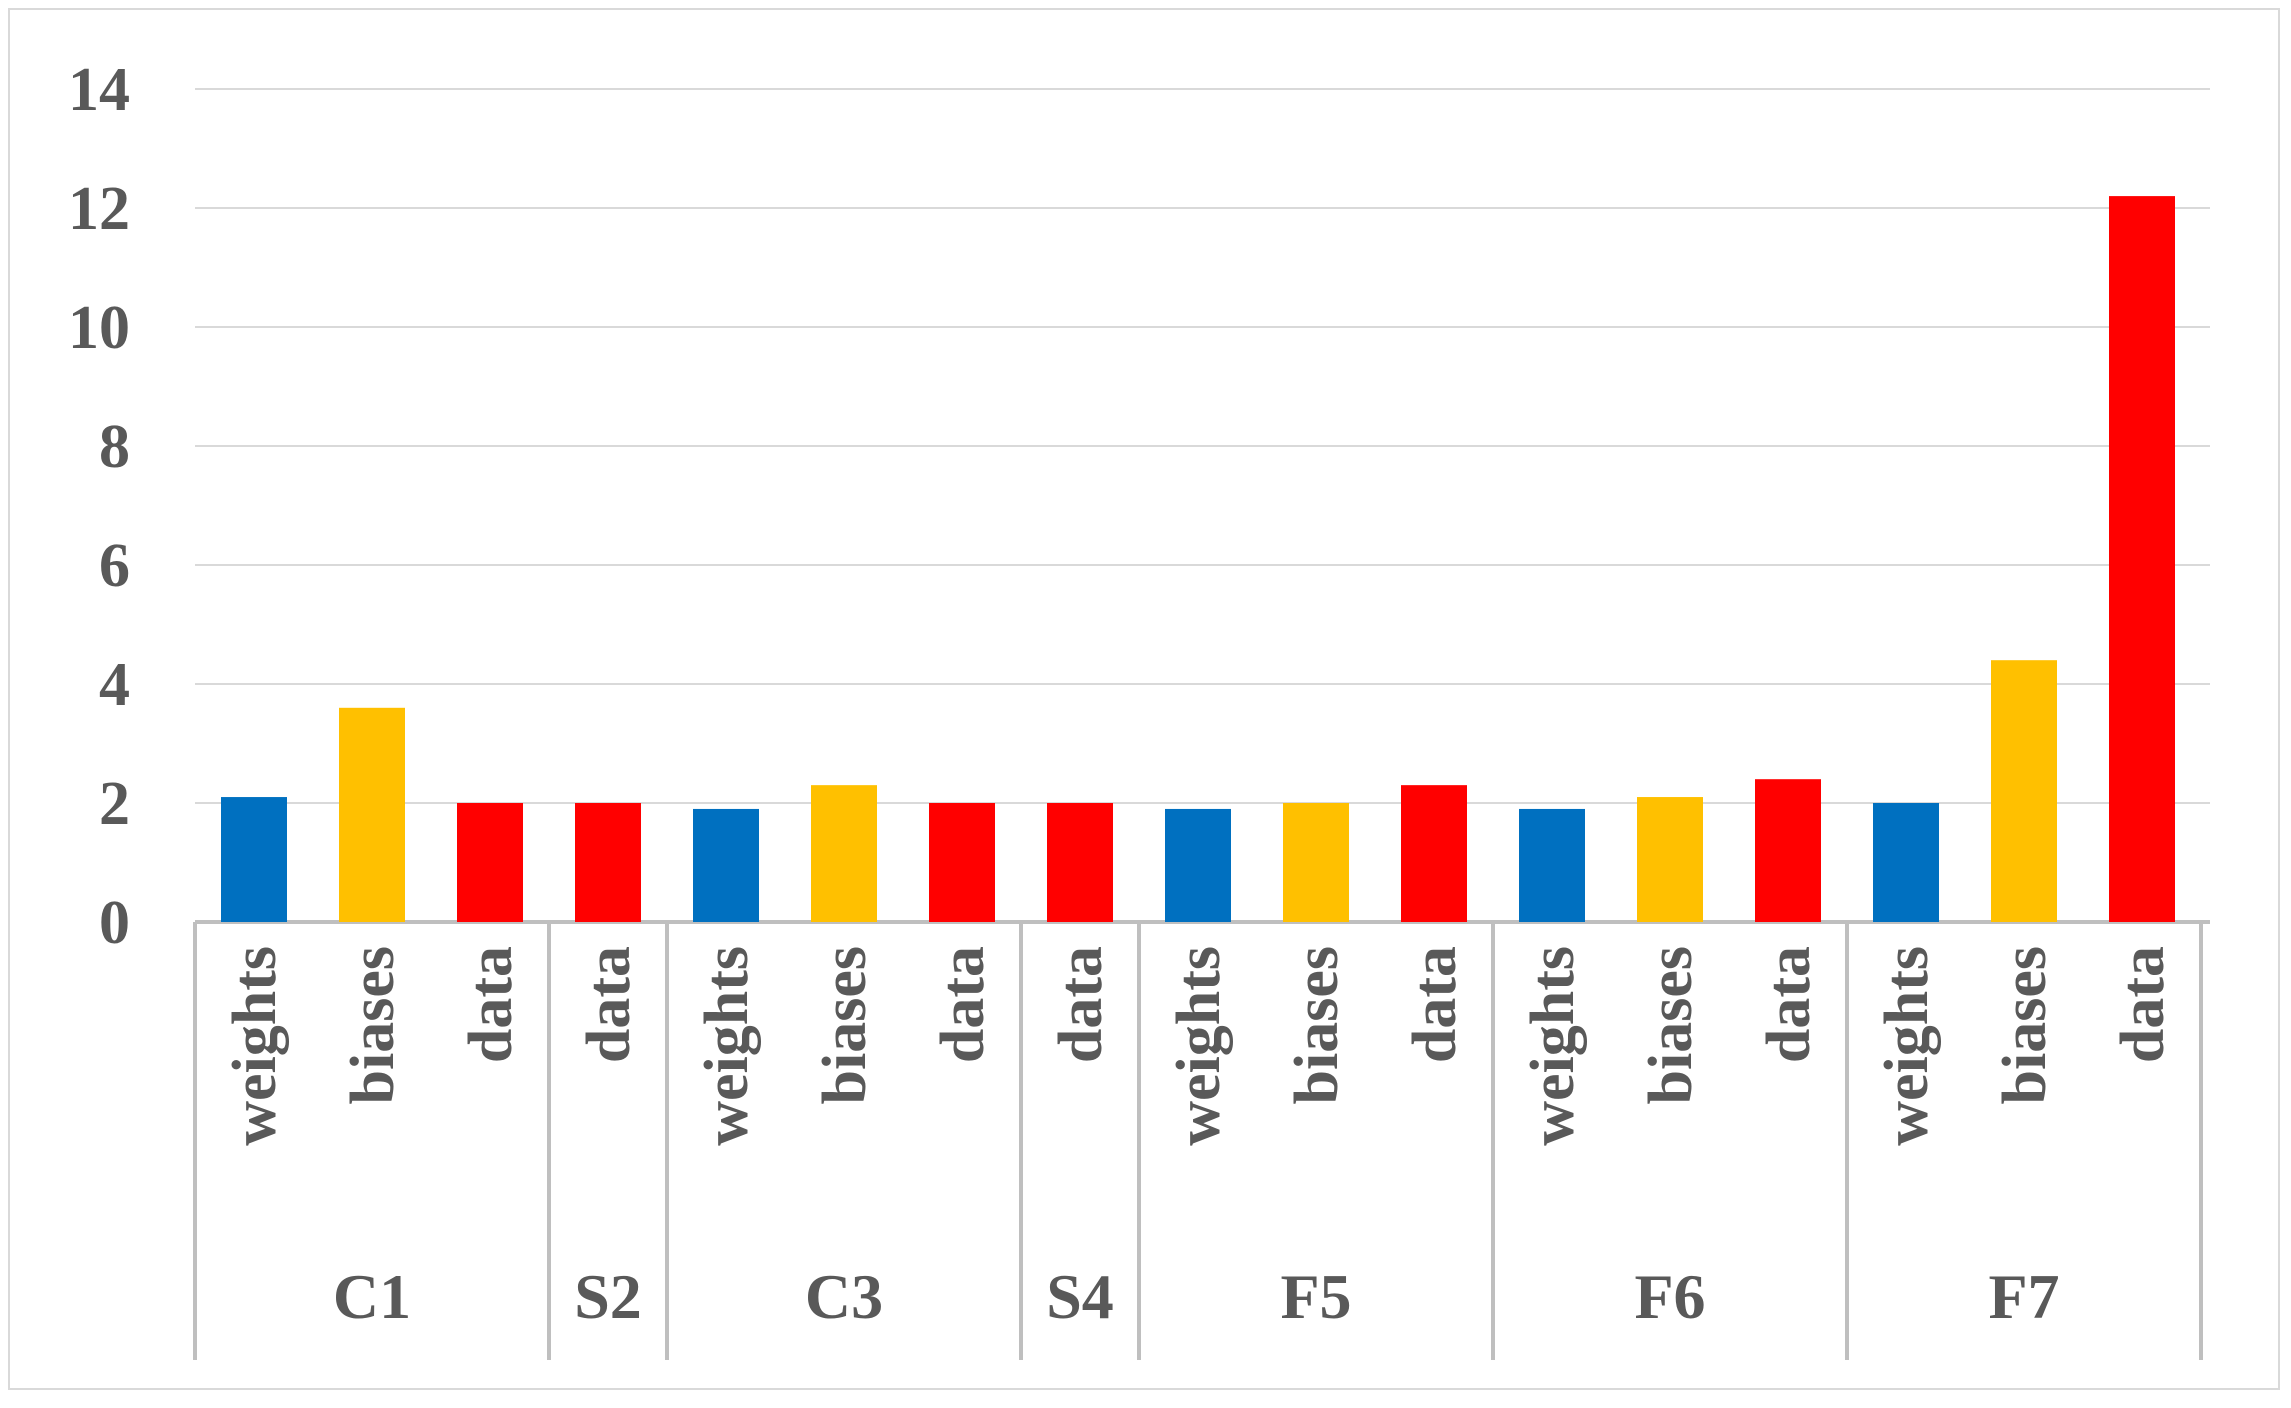 The height and width of the screenshot is (1408, 2291). I want to click on y-tick-label: 6, so click(114, 566).